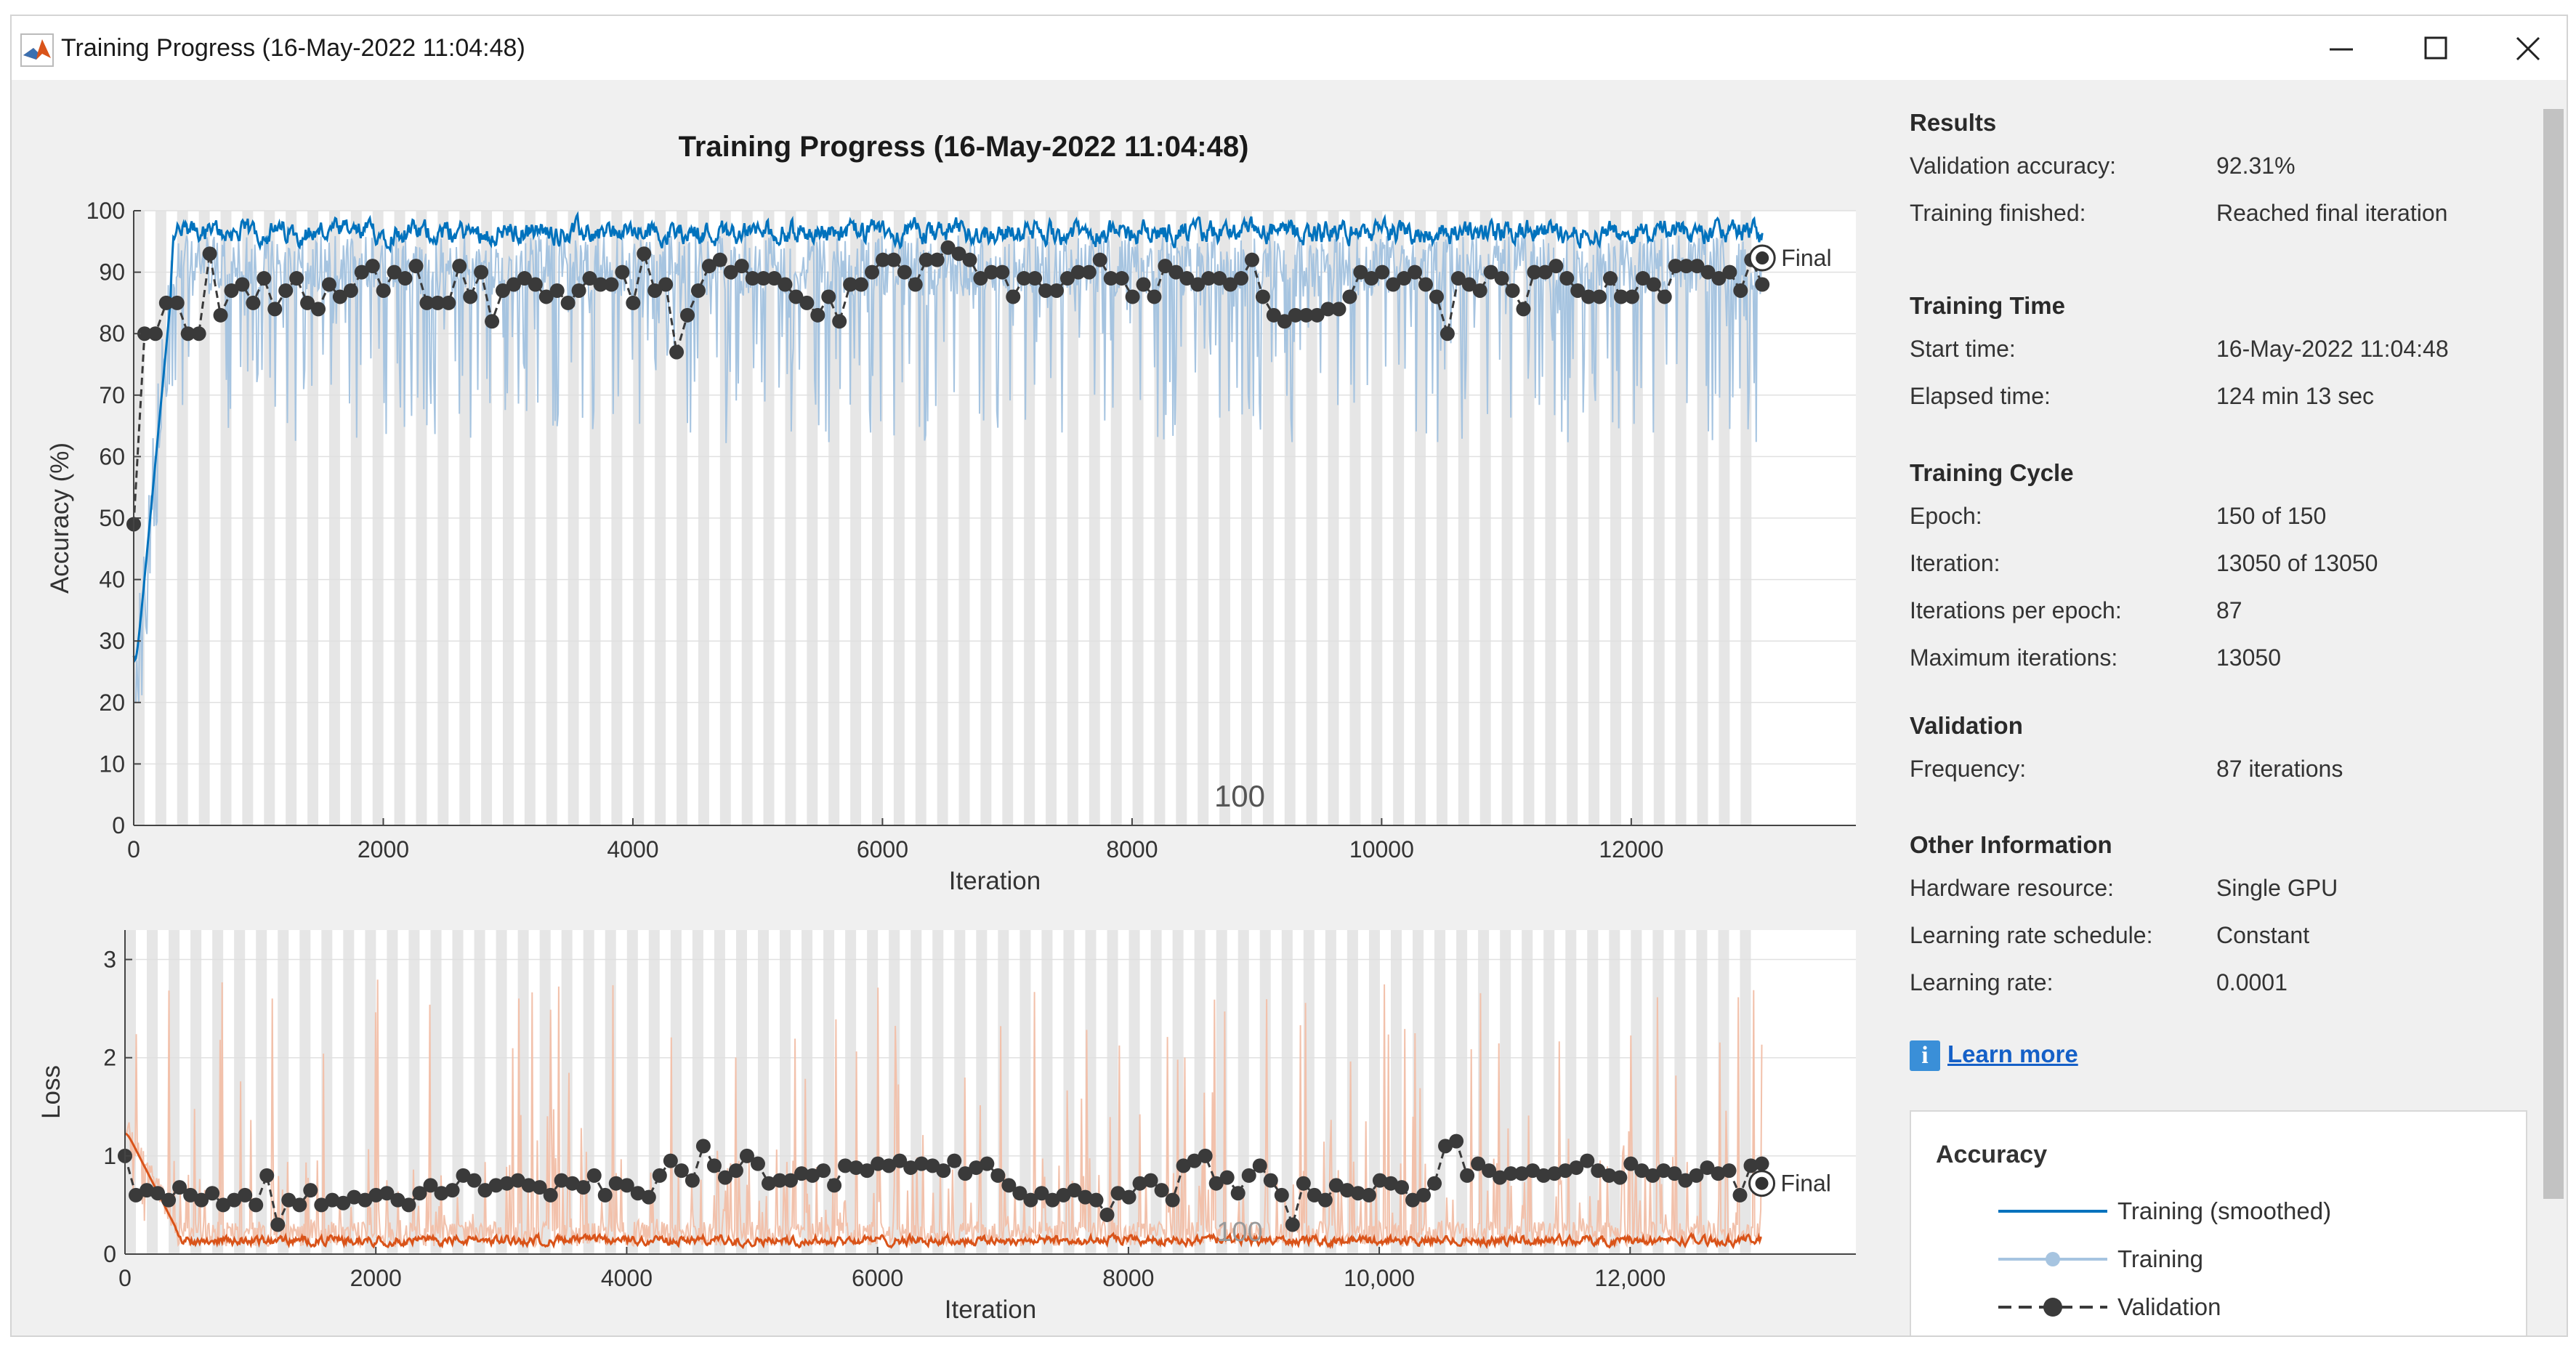 Image resolution: width=2576 pixels, height=1358 pixels. Describe the element at coordinates (2253, 1259) in the screenshot. I see `legend-item-training: Training` at that location.